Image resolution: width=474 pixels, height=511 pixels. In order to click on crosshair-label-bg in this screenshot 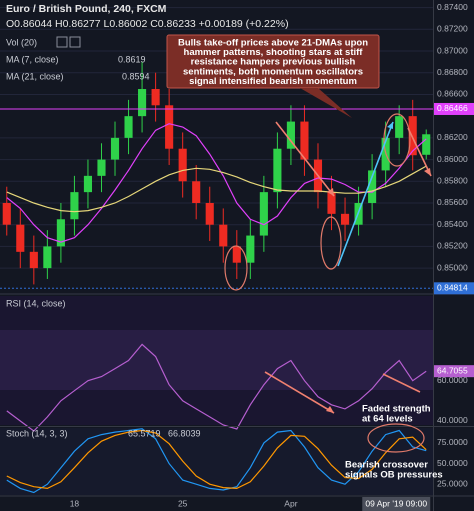, I will do `click(396, 504)`.